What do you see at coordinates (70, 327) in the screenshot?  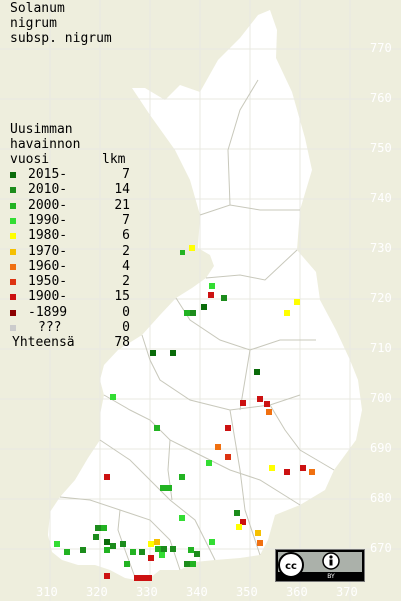 I see `legend-row: ??? 0` at bounding box center [70, 327].